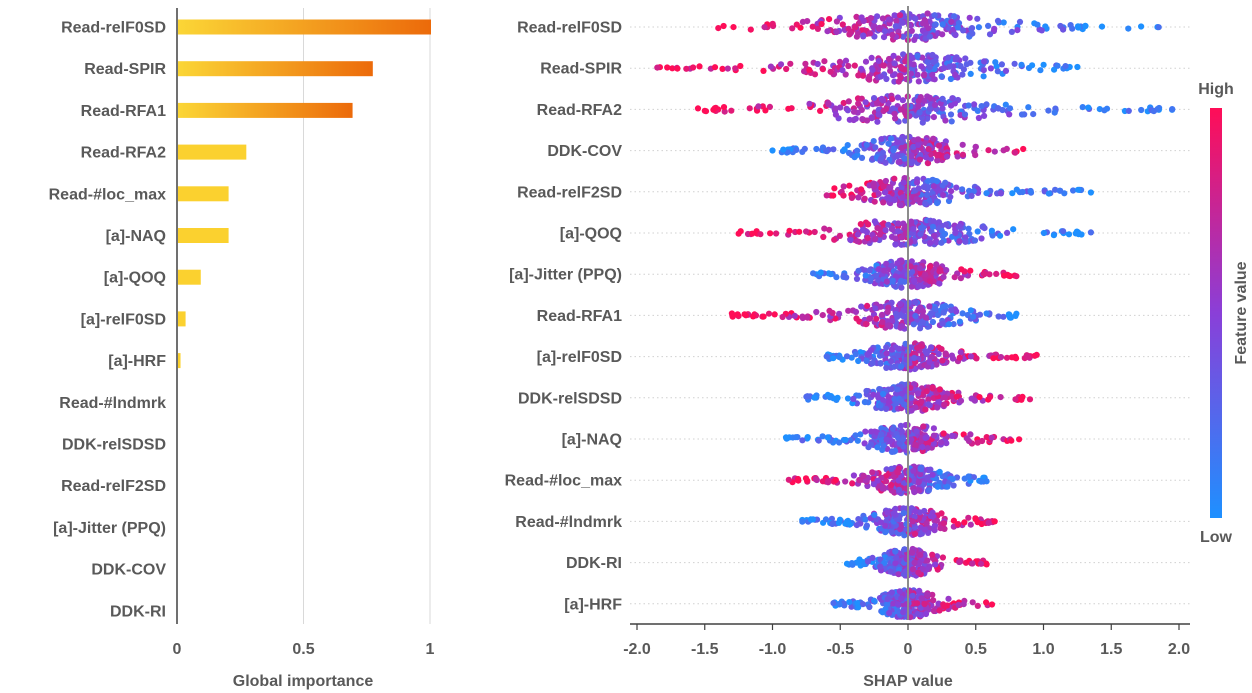 The image size is (1252, 693). I want to click on x-tick-label: -0.5, so click(840, 649).